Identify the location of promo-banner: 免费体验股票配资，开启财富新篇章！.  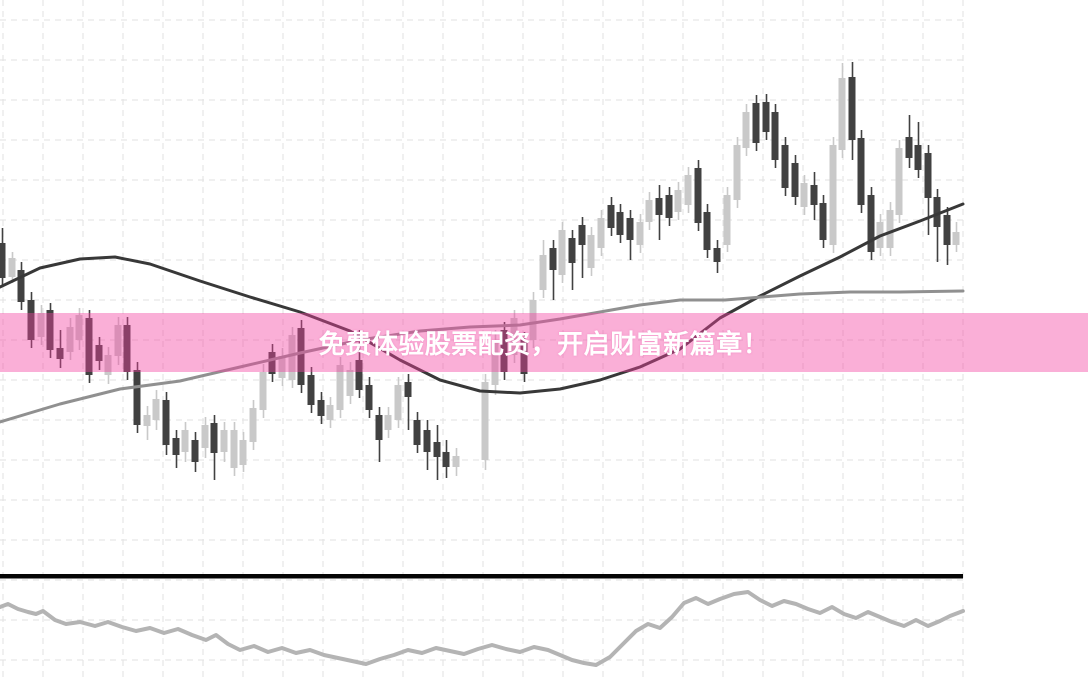
(544, 342).